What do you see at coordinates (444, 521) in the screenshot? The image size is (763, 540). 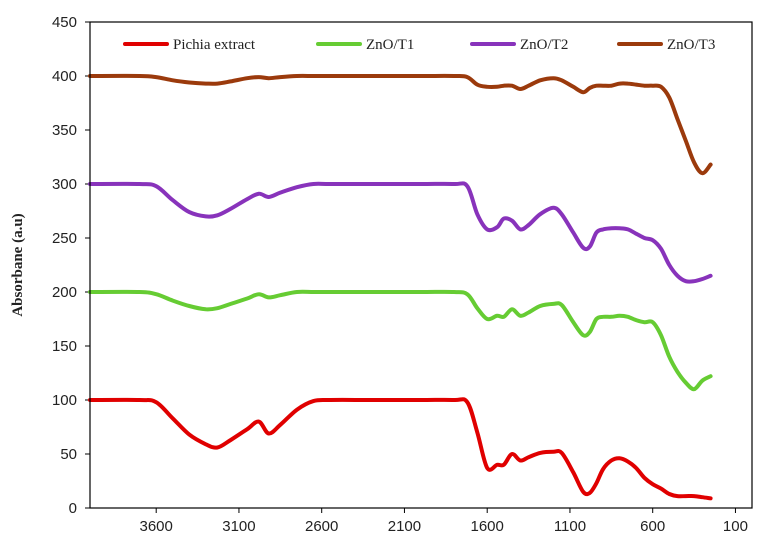 I see `x-axis-ticks: 3600 3100 2600 2100 1600 1100 600 100` at bounding box center [444, 521].